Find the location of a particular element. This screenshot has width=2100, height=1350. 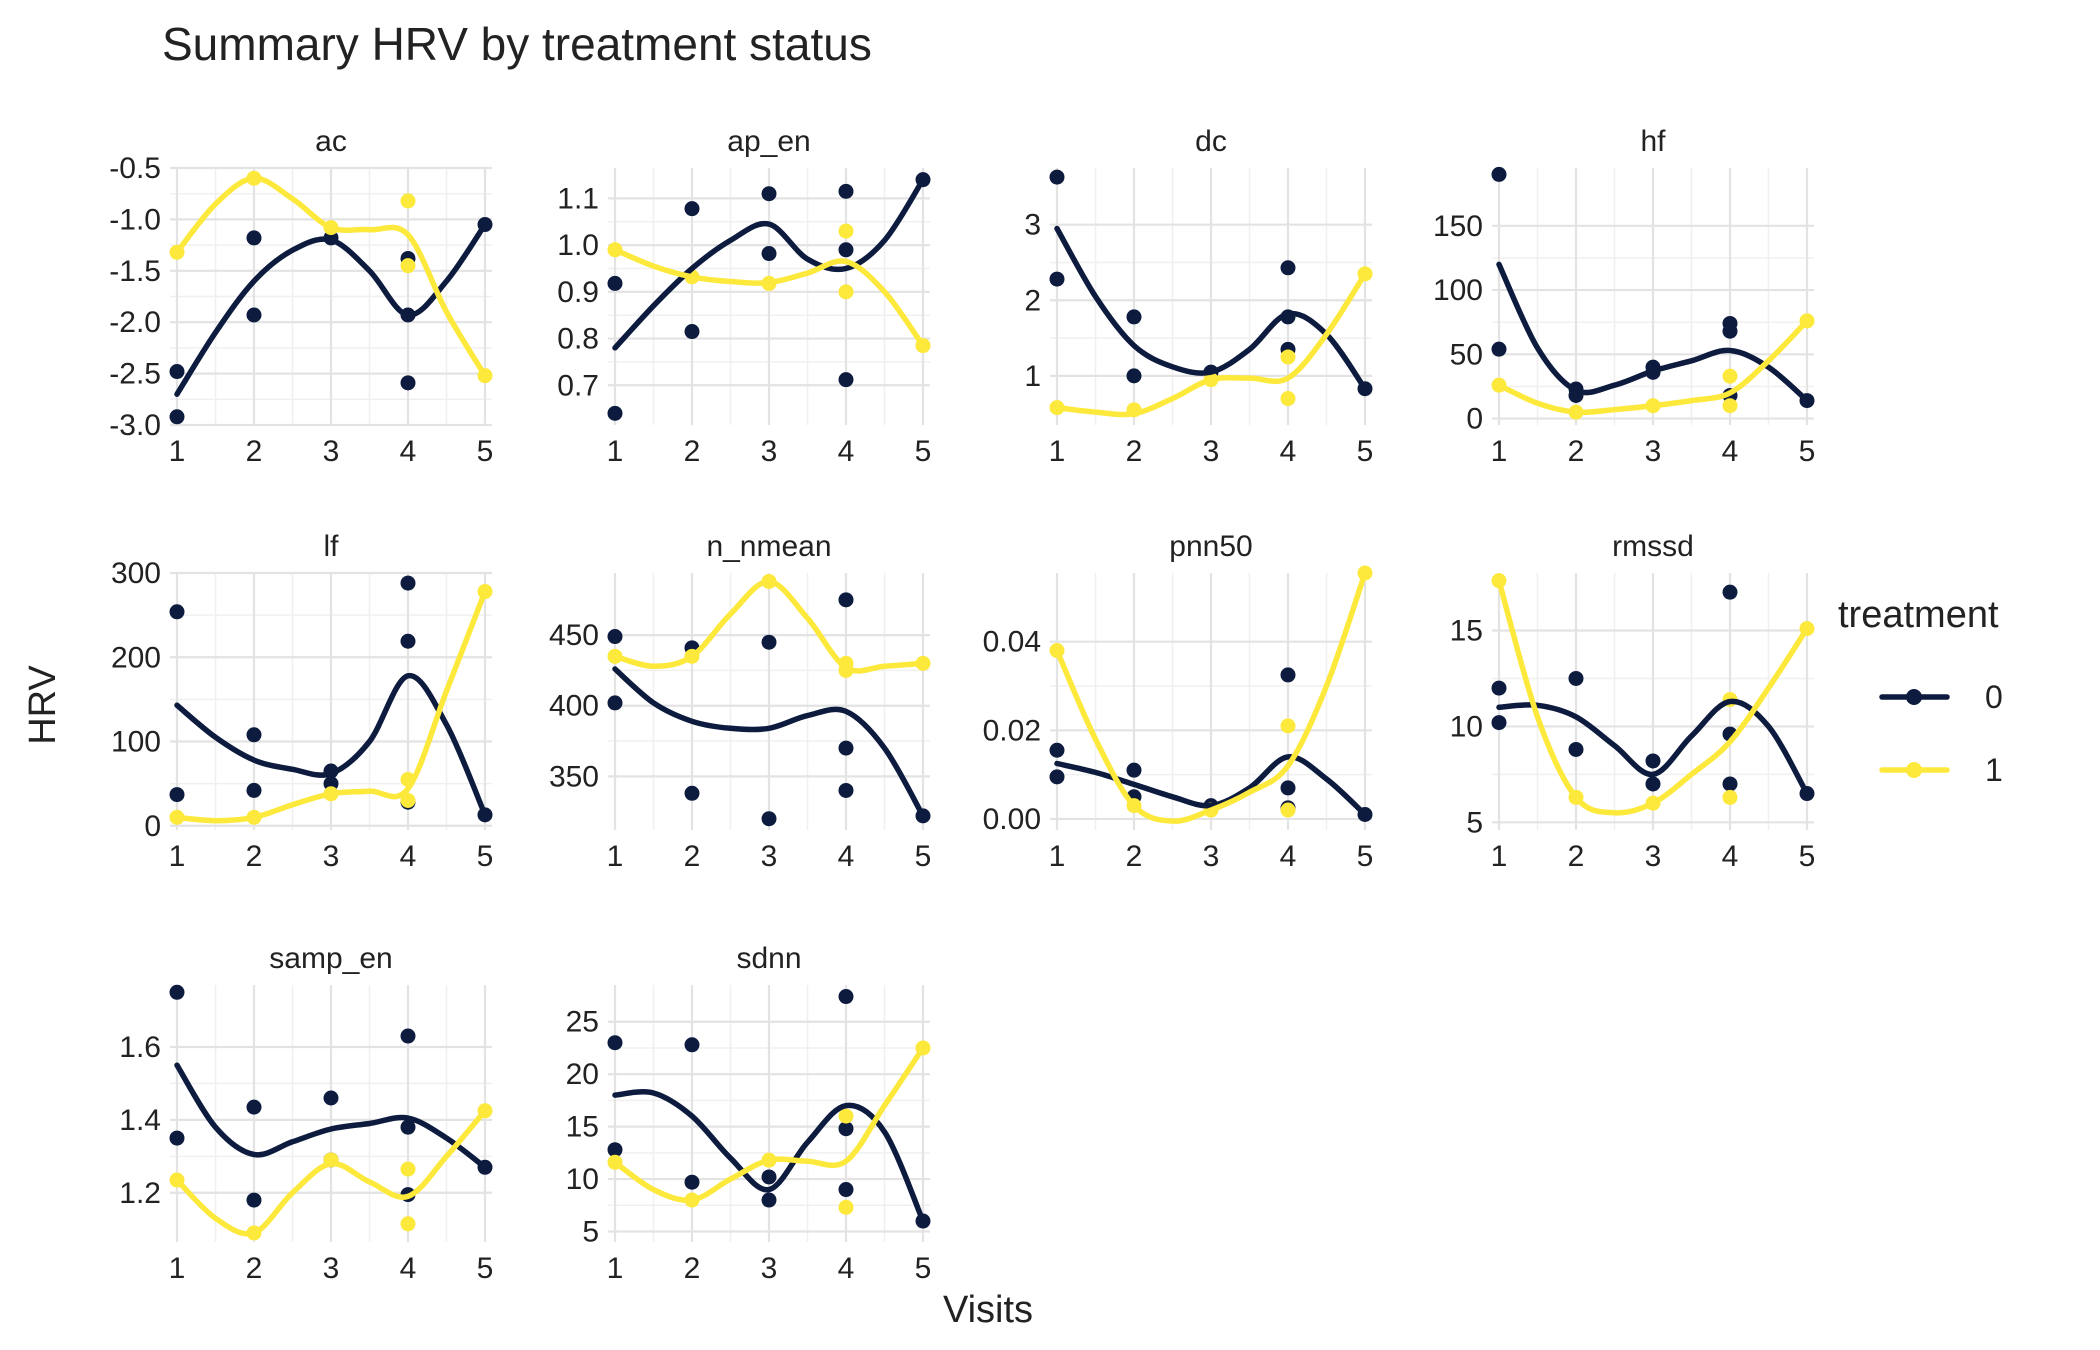

facet-title: ac is located at coordinates (331, 141).